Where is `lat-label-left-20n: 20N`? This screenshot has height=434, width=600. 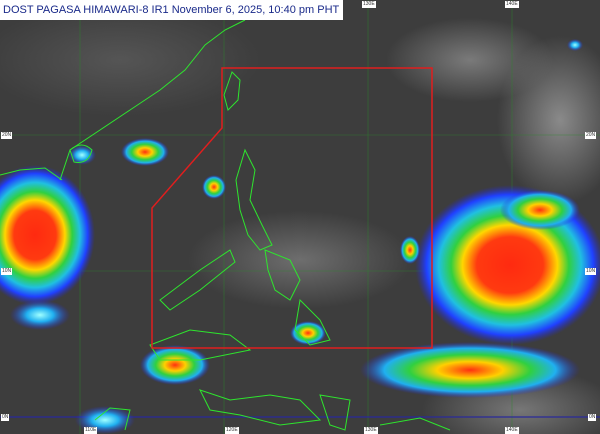
lat-label-left-20n: 20N is located at coordinates (7, 135).